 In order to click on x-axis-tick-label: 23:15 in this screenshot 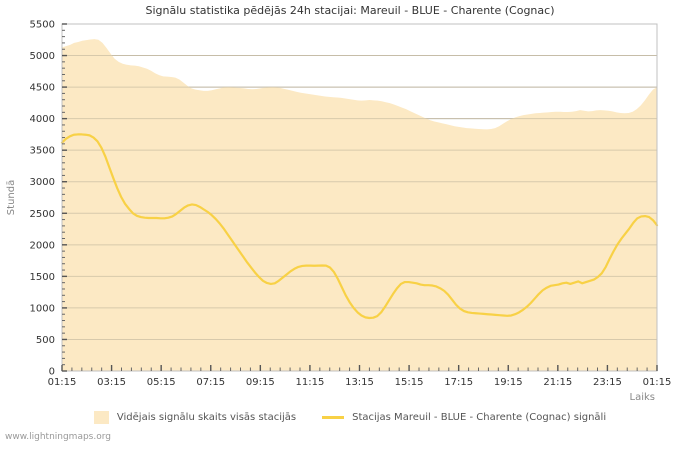, I will do `click(607, 382)`.